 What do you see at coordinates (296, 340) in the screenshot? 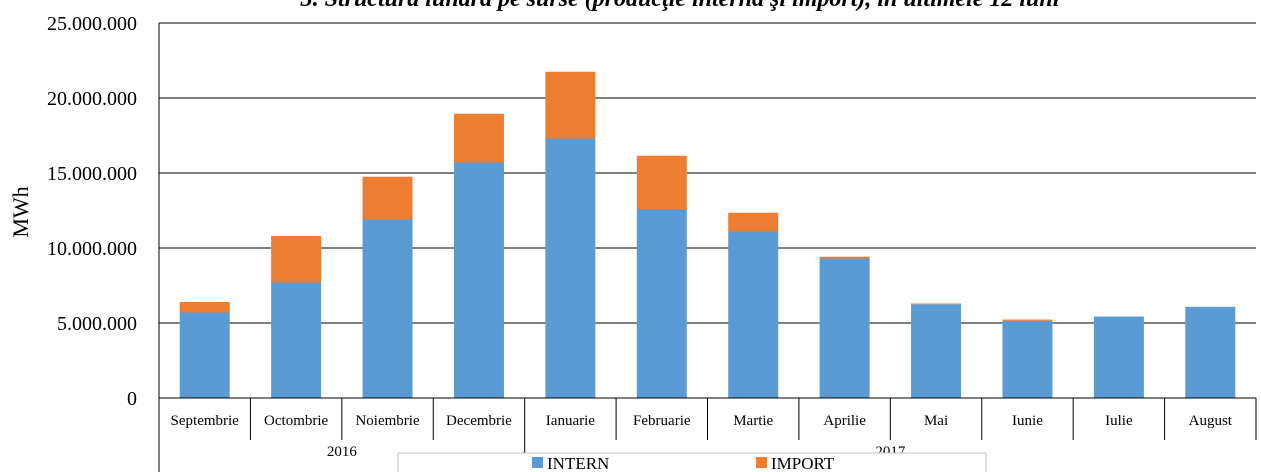
I see `bar-intern-octombrie` at bounding box center [296, 340].